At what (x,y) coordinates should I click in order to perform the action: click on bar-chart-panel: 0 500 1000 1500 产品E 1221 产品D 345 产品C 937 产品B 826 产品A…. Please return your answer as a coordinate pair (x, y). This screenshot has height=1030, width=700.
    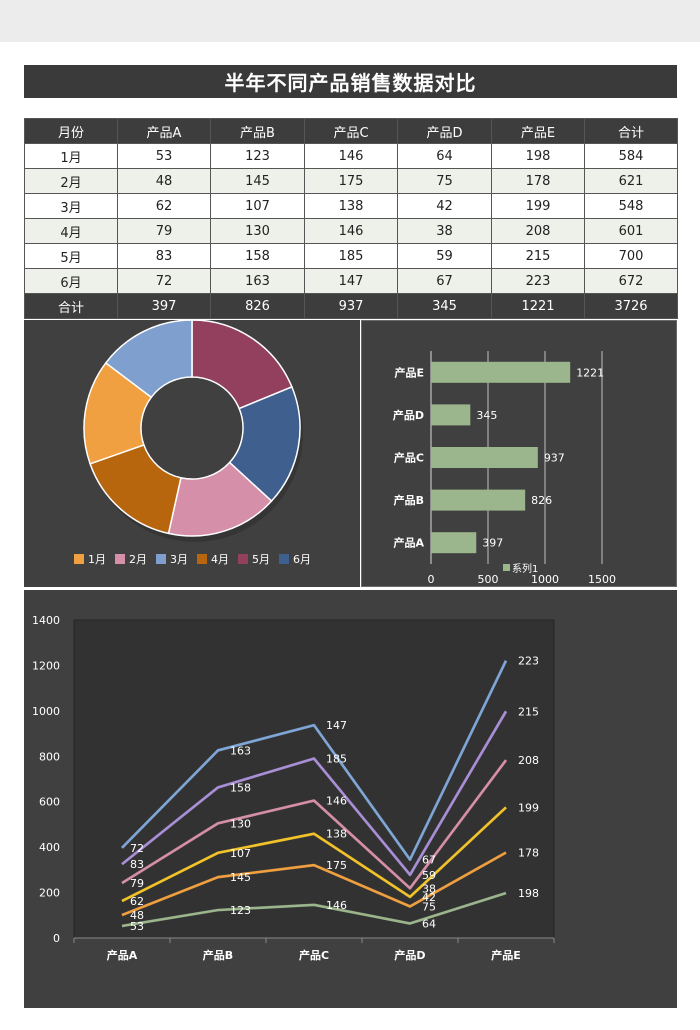
    Looking at the image, I should click on (519, 453).